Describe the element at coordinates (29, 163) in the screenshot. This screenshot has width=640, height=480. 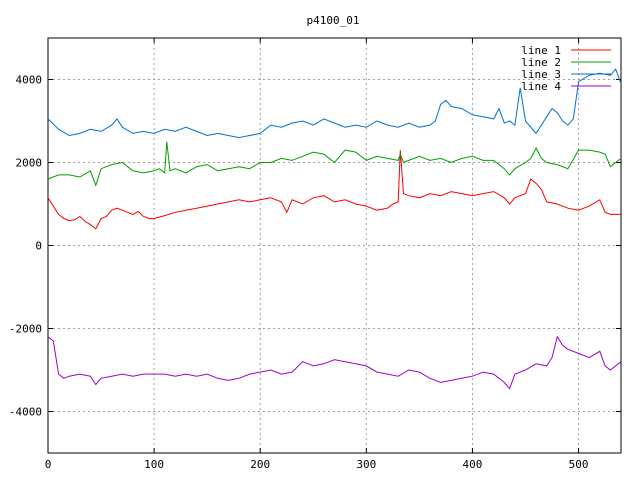
I see `y-tick-label: 2000` at that location.